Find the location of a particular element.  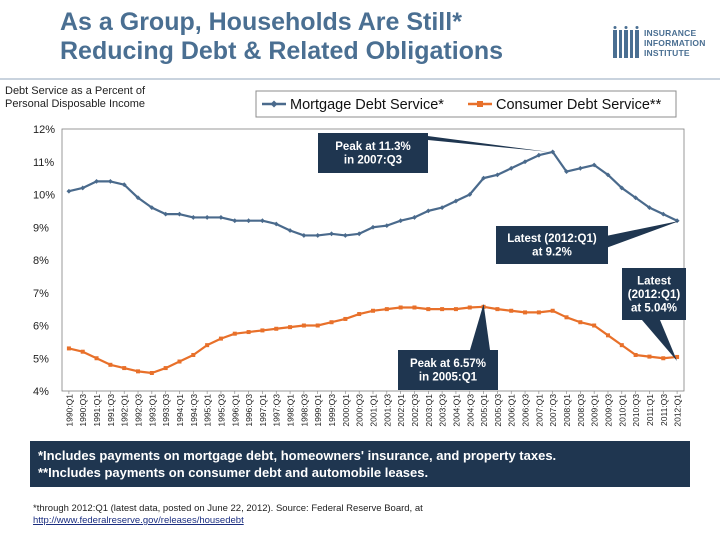

x-tick-label: 2010:Q1 is located at coordinates (622, 410).